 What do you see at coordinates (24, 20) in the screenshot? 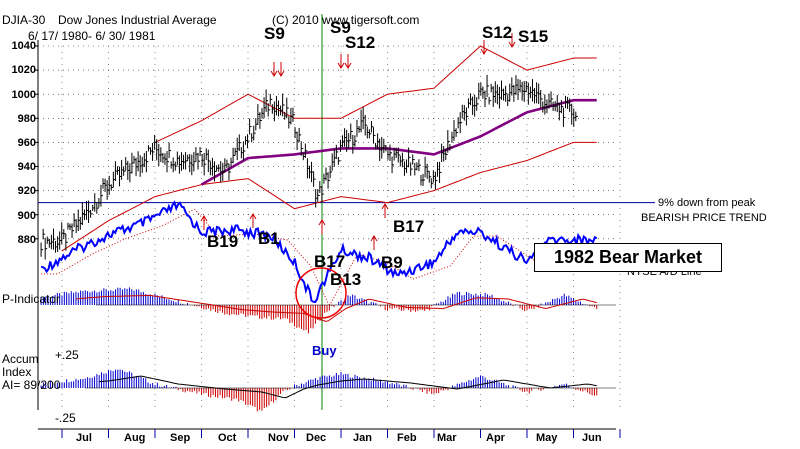
I see `chart-symbol: DJIA-30` at bounding box center [24, 20].